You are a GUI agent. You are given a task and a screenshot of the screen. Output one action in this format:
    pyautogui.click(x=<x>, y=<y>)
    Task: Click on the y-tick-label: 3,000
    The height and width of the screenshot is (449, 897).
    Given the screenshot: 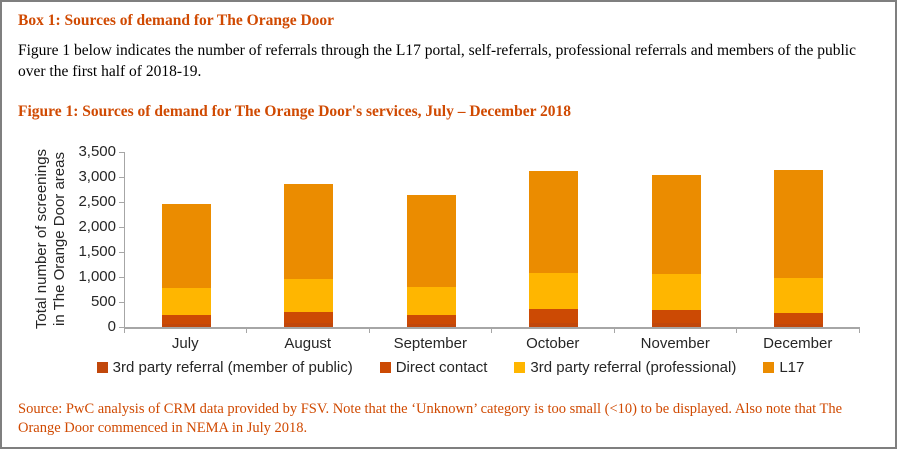 What is the action you would take?
    pyautogui.click(x=97, y=176)
    